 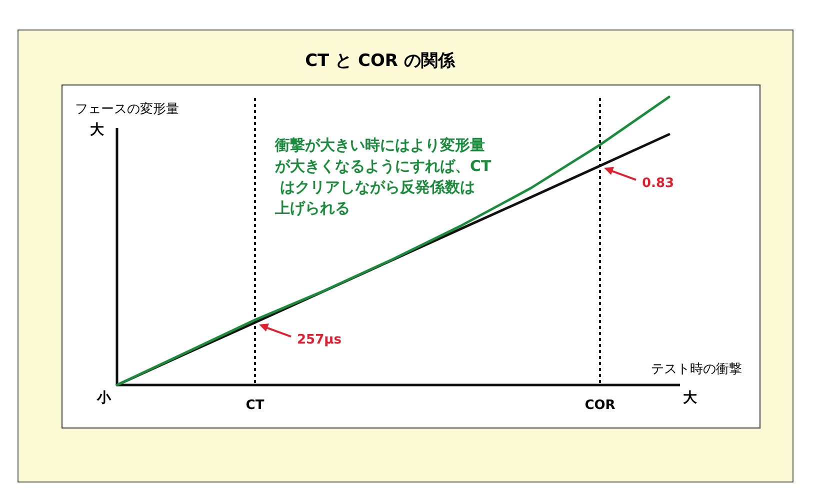 I want to click on x-axis-title: テスト時の衝撃, so click(x=696, y=369).